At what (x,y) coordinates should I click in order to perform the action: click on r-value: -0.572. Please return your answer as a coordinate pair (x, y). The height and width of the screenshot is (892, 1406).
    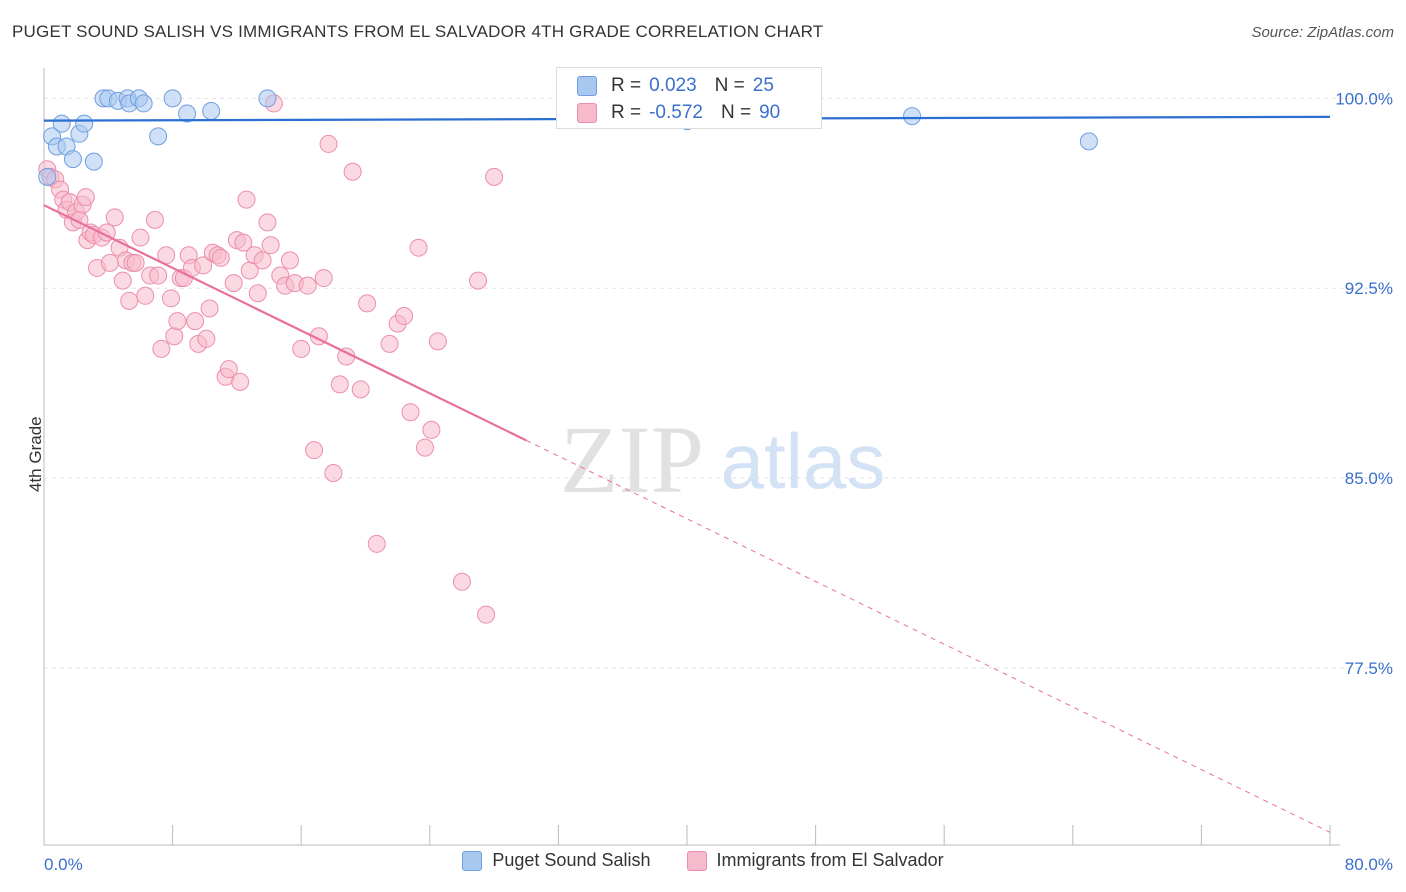
    Looking at the image, I should click on (676, 112).